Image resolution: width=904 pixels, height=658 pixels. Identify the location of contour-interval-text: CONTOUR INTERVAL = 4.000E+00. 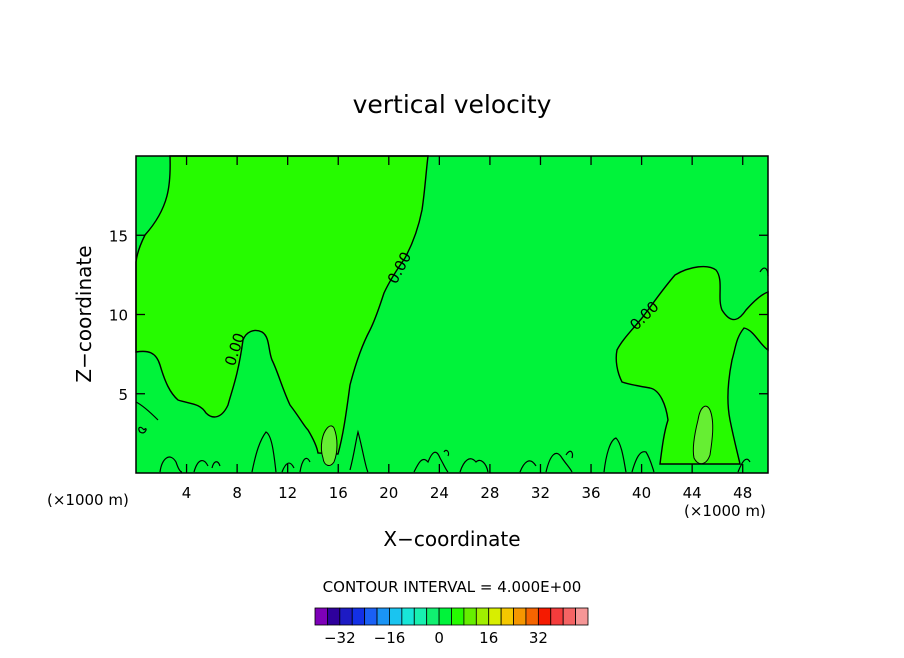
(452, 587).